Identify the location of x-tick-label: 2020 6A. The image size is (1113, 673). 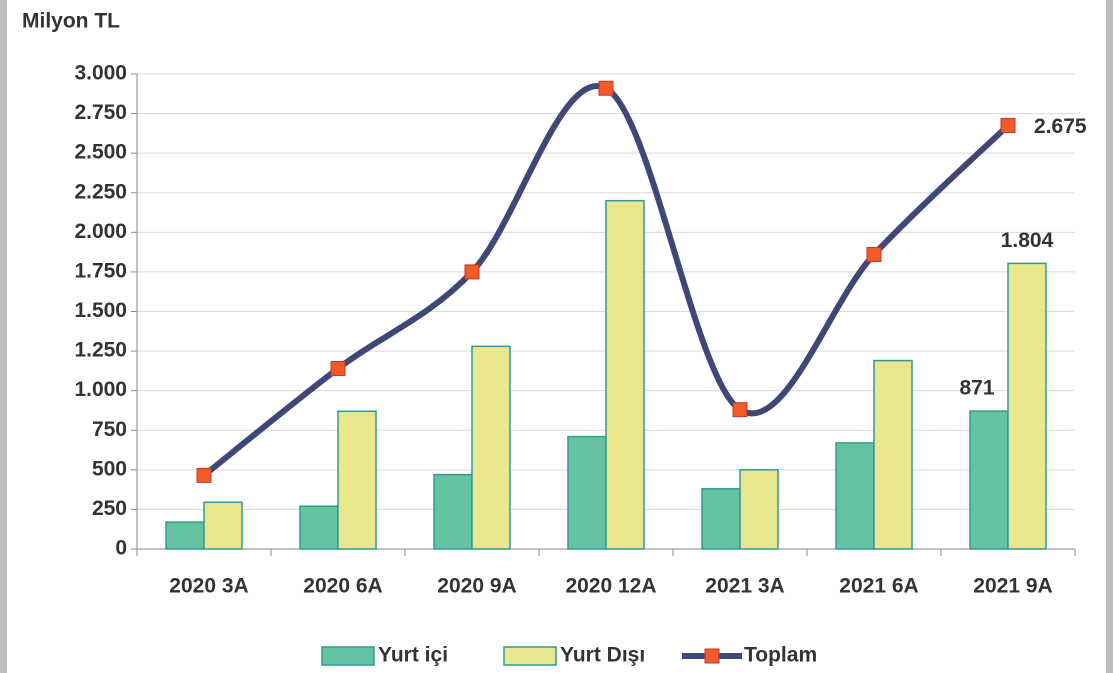
(342, 586).